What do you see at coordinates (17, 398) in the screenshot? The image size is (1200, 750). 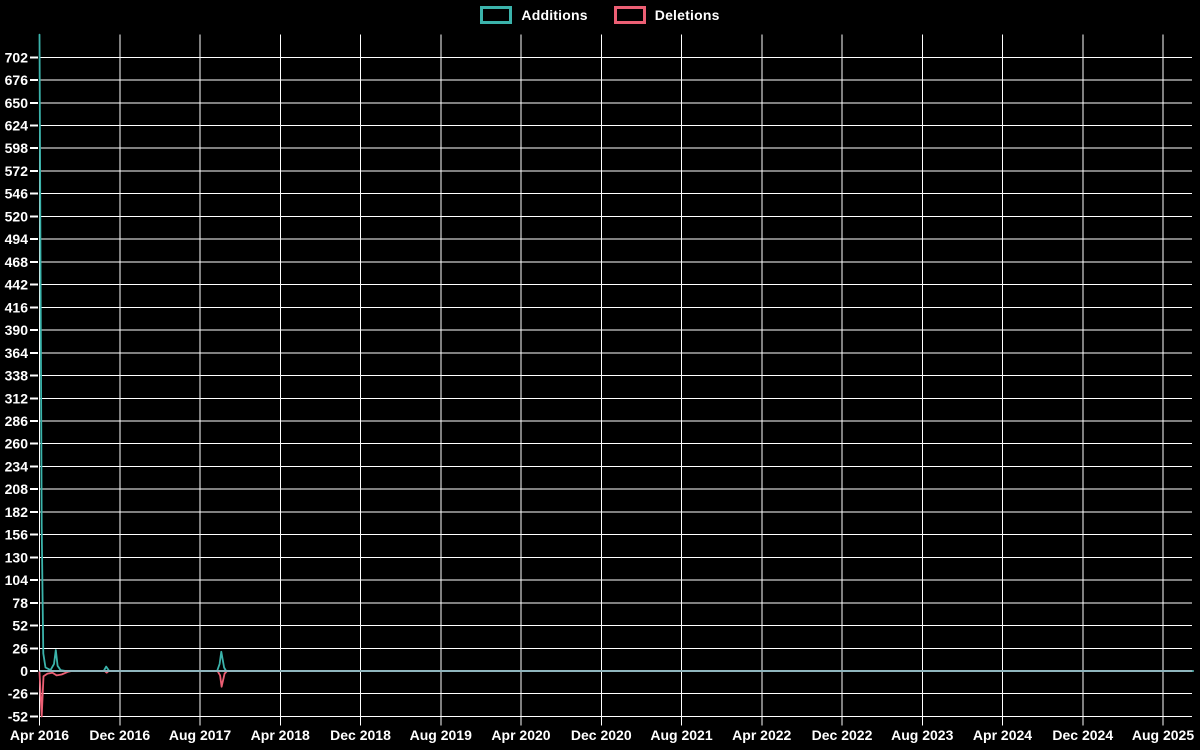 I see `y-tick-label: 312` at bounding box center [17, 398].